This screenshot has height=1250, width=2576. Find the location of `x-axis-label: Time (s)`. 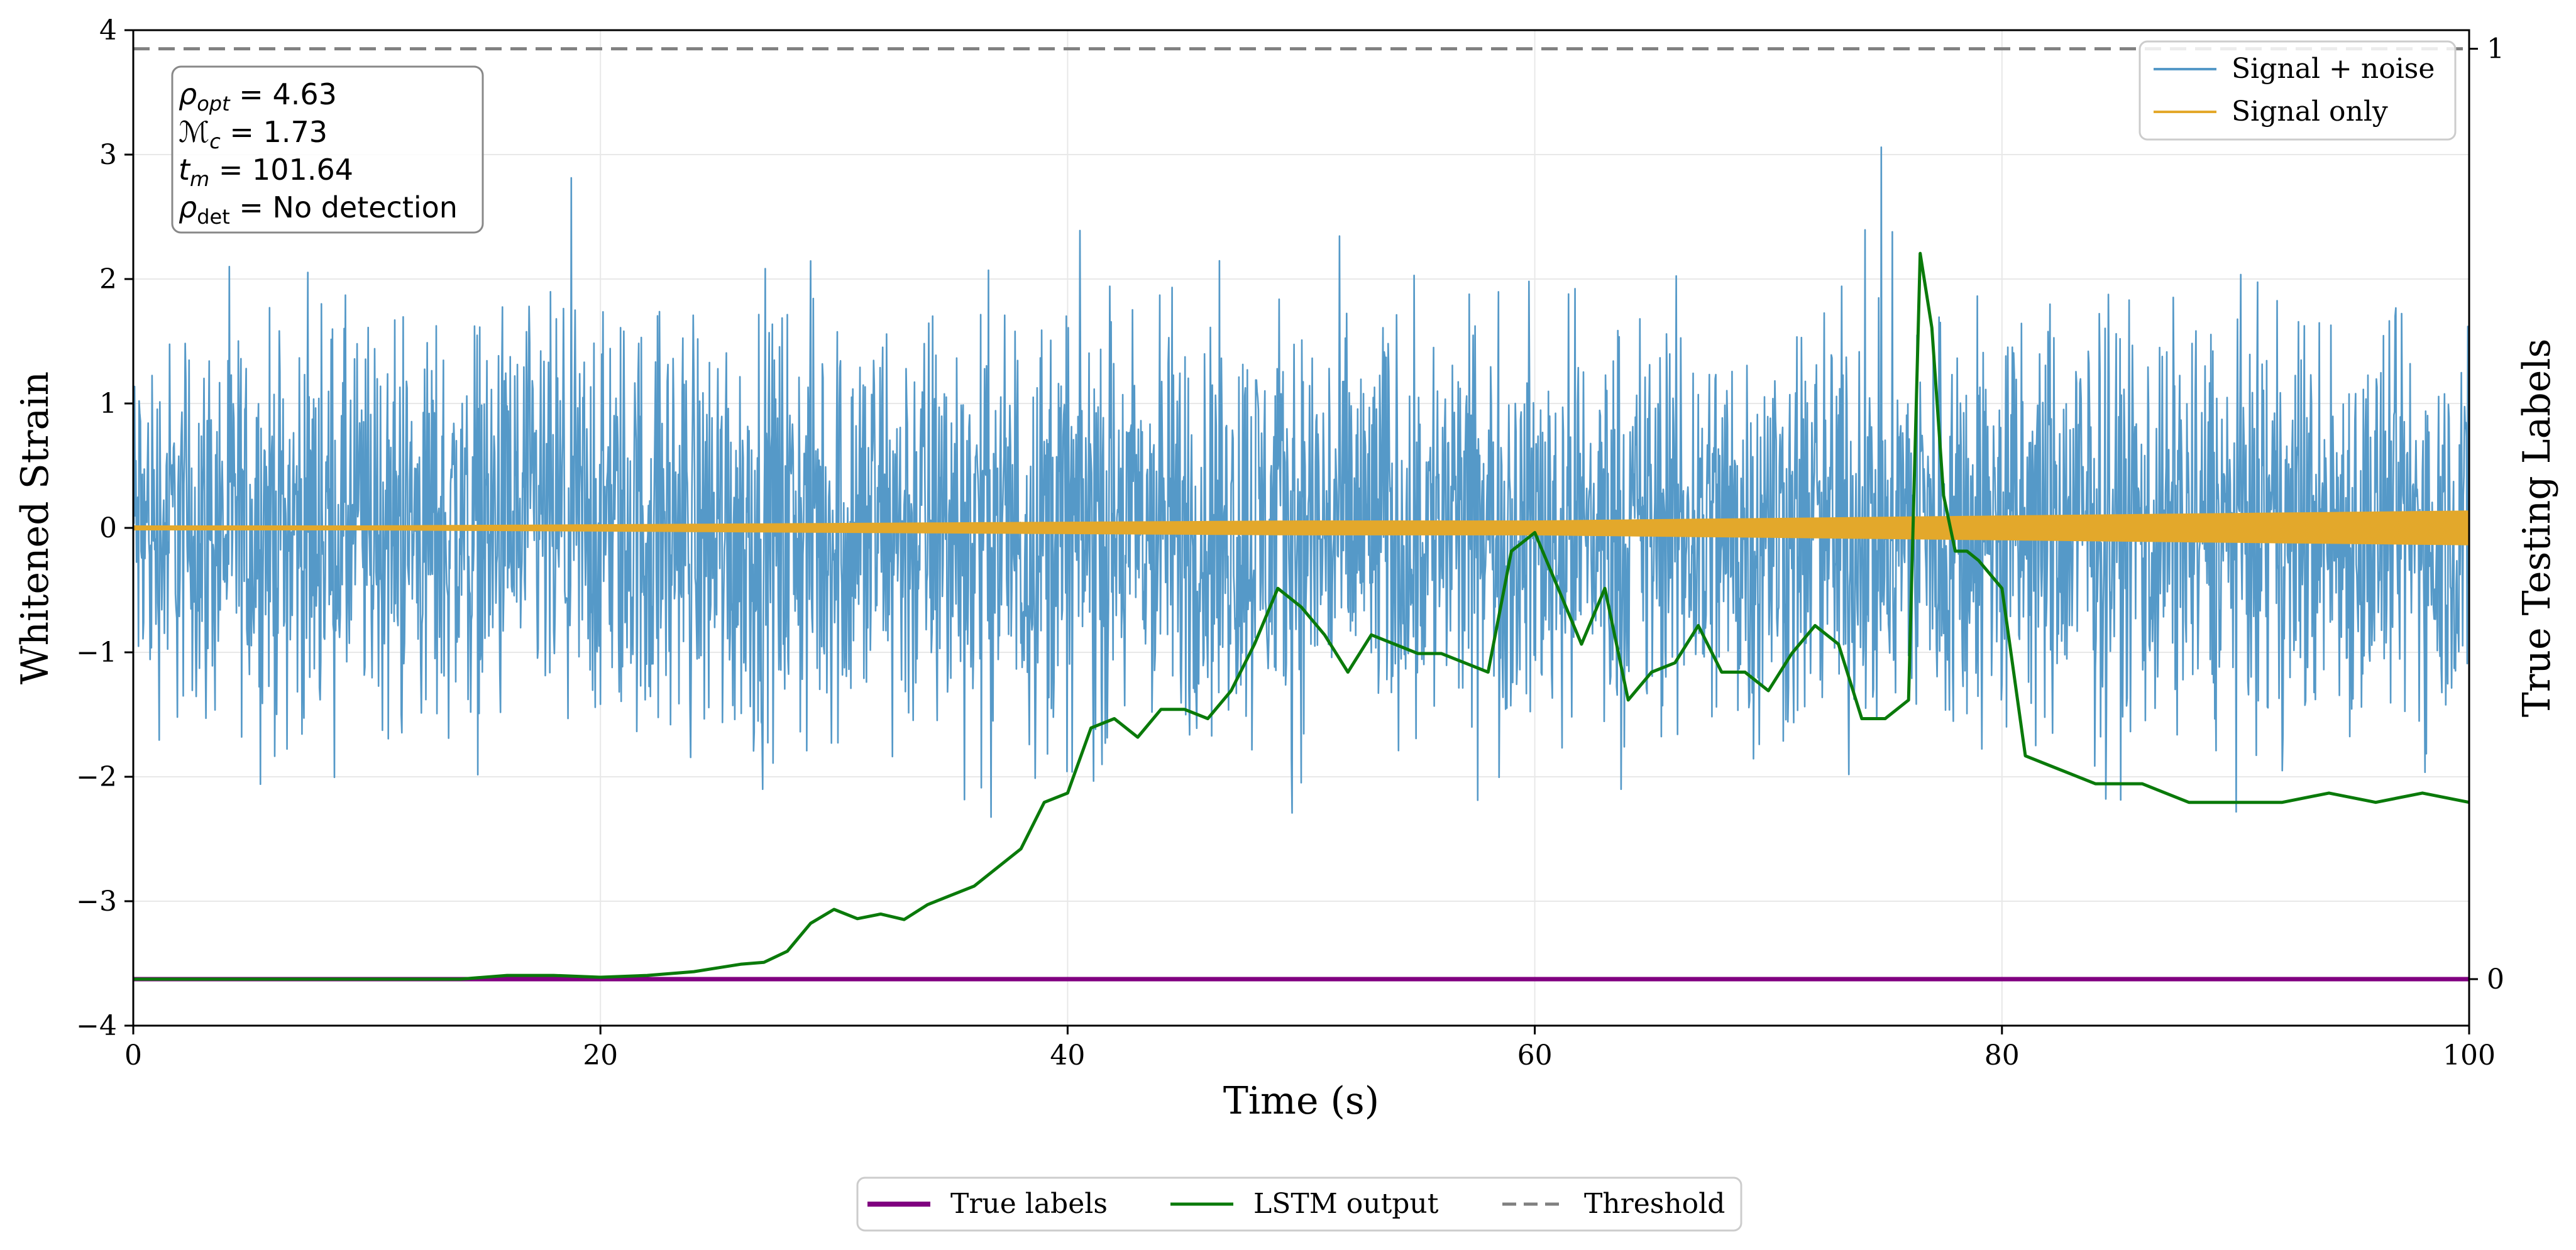

x-axis-label: Time (s) is located at coordinates (1301, 1101).